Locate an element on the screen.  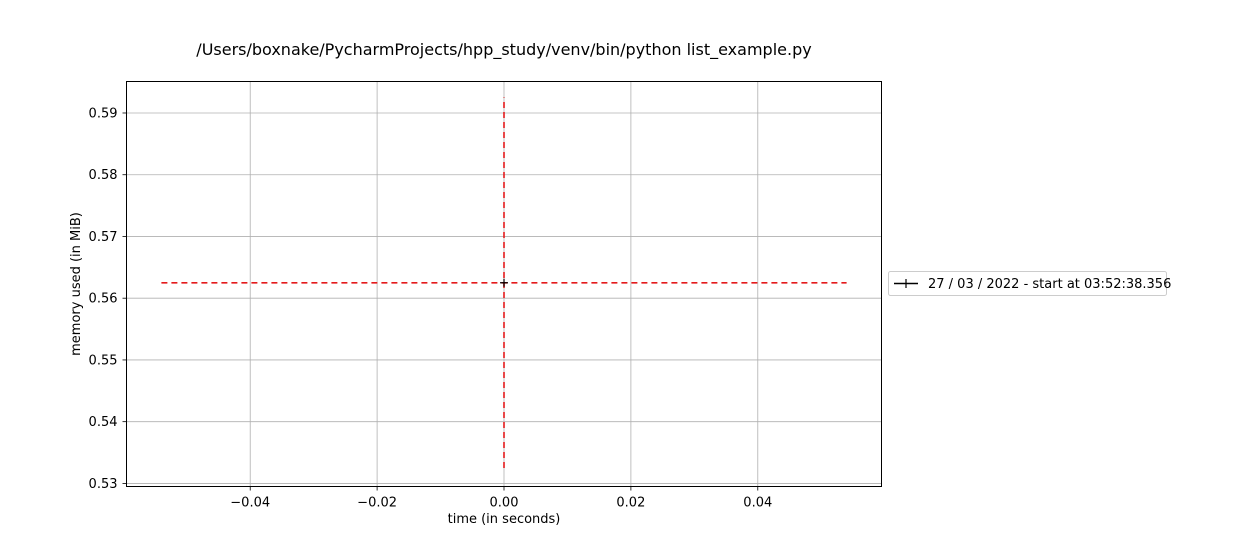
series-point is located at coordinates (504, 282).